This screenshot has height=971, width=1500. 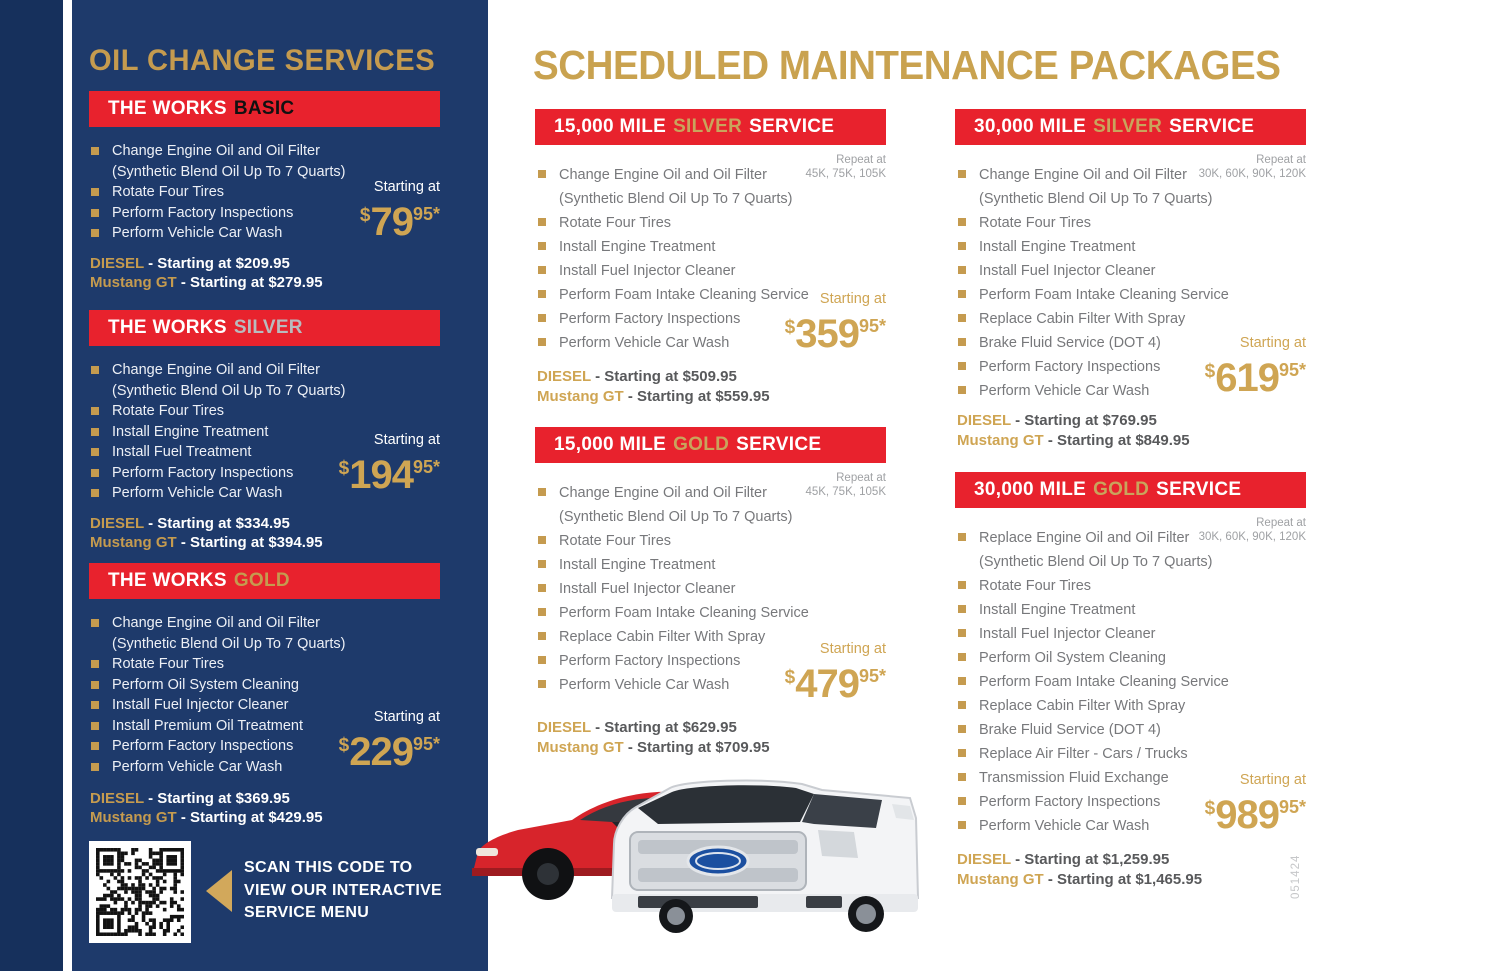 What do you see at coordinates (262, 60) in the screenshot?
I see `oil-change-title: OIL CHANGE SERVICES` at bounding box center [262, 60].